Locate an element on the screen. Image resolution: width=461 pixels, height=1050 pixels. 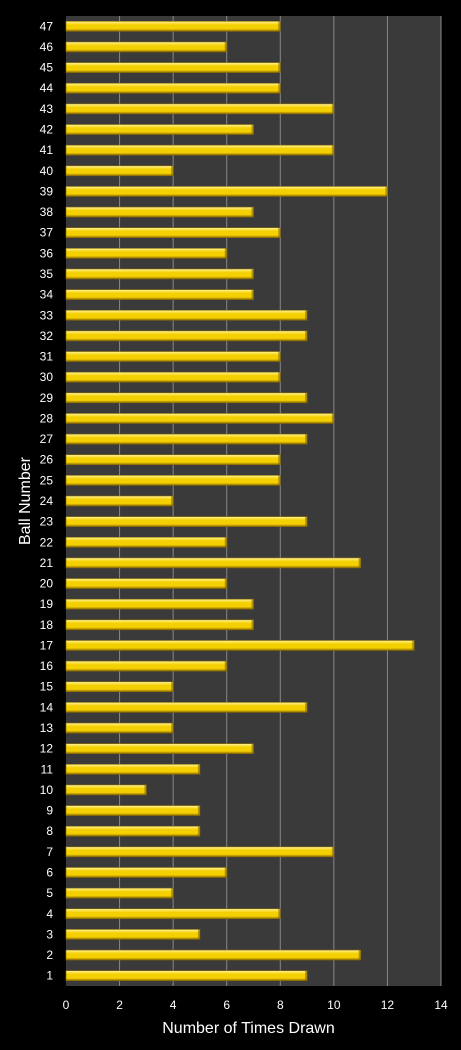
y-tick-label-14: 14 is located at coordinates (47, 707).